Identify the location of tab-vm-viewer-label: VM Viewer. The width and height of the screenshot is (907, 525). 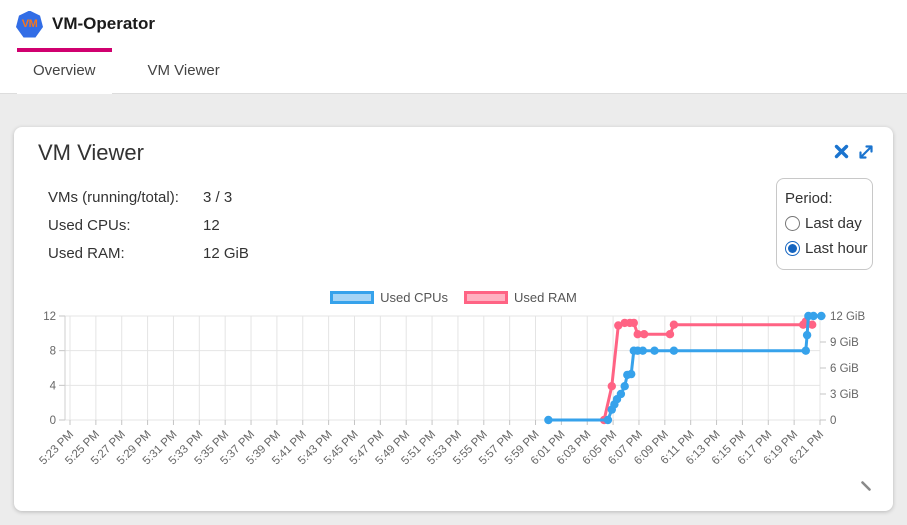
(183, 70).